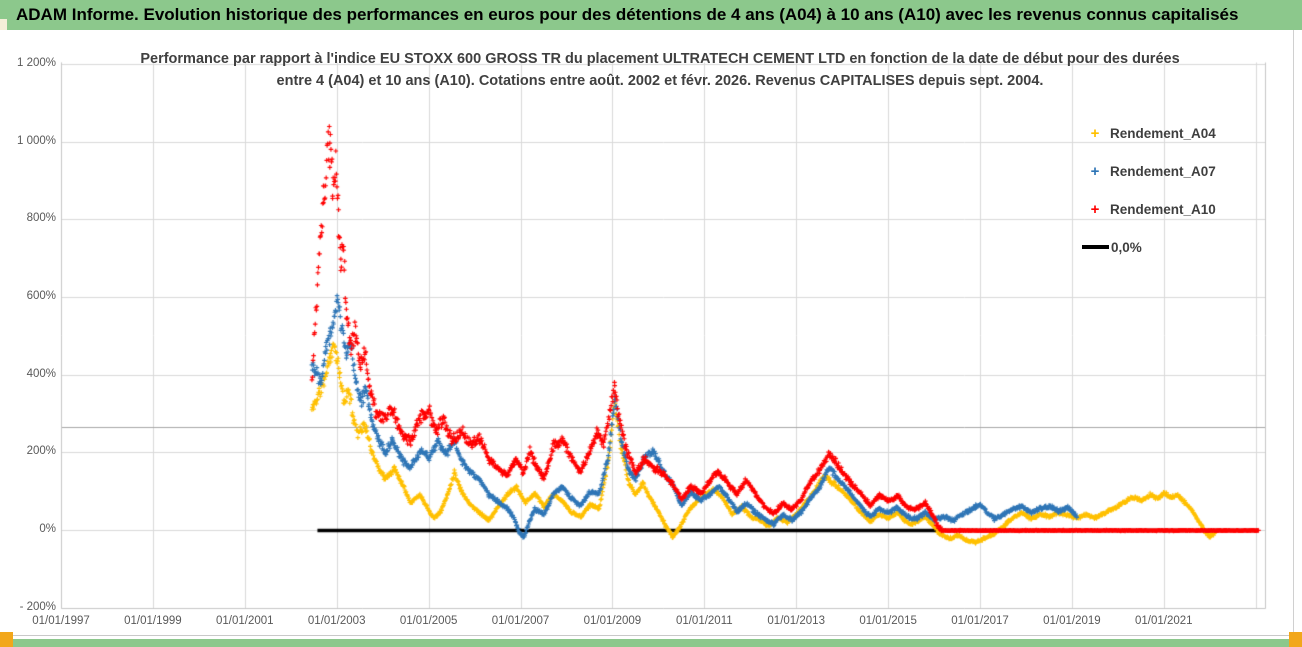  Describe the element at coordinates (796, 621) in the screenshot. I see `x-tick-label: 01/01/2013` at that location.